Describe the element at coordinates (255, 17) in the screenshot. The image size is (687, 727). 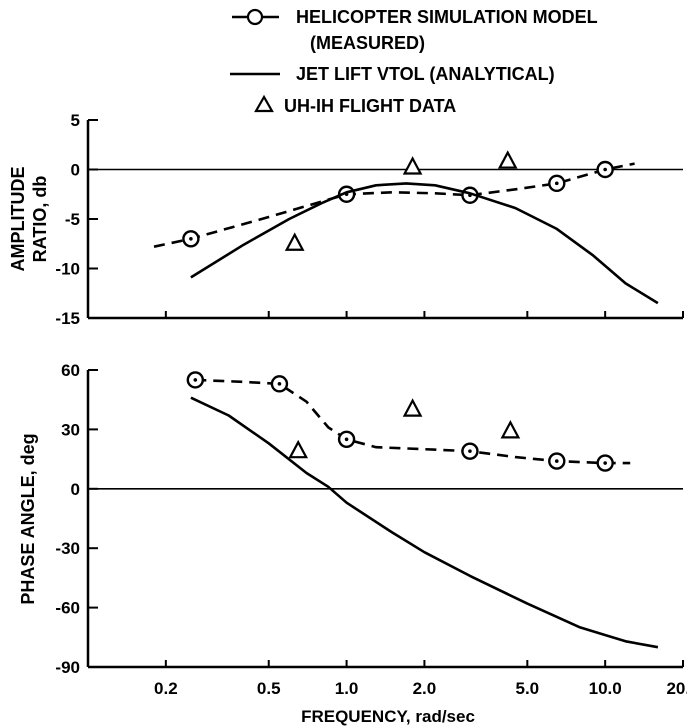
I see `legend-circle-symbol` at that location.